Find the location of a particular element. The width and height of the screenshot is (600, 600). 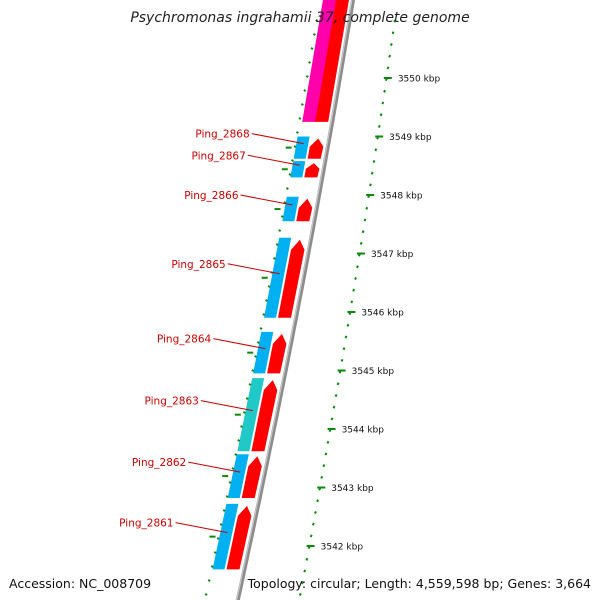

feature-red-block is located at coordinates (332, 61).